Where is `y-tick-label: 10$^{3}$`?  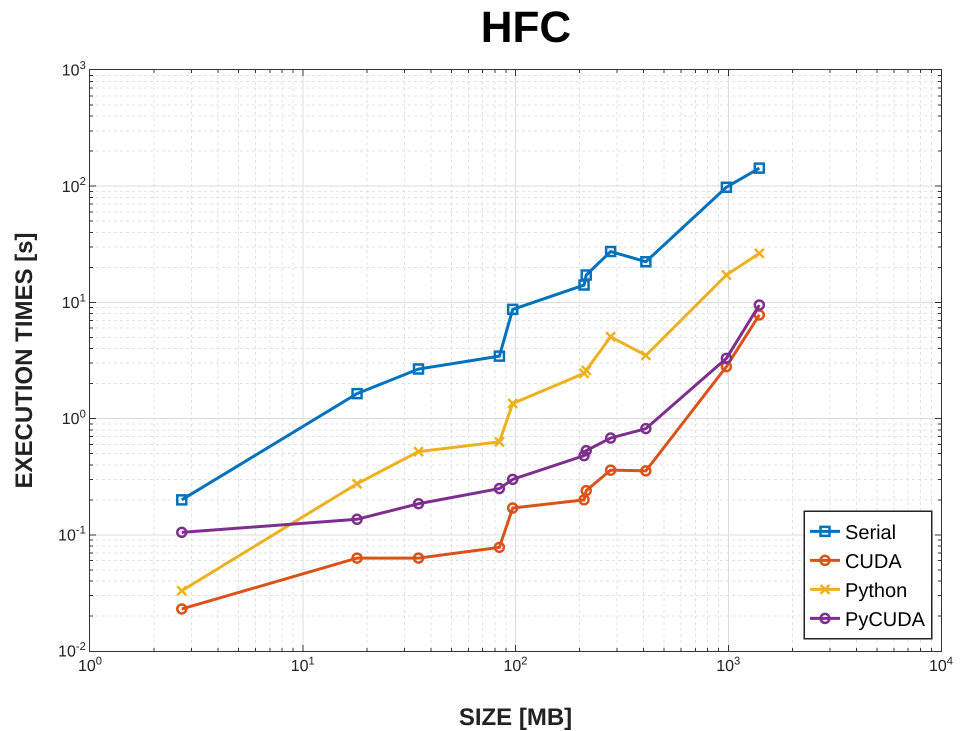
y-tick-label: 10$^{3}$ is located at coordinates (74, 70).